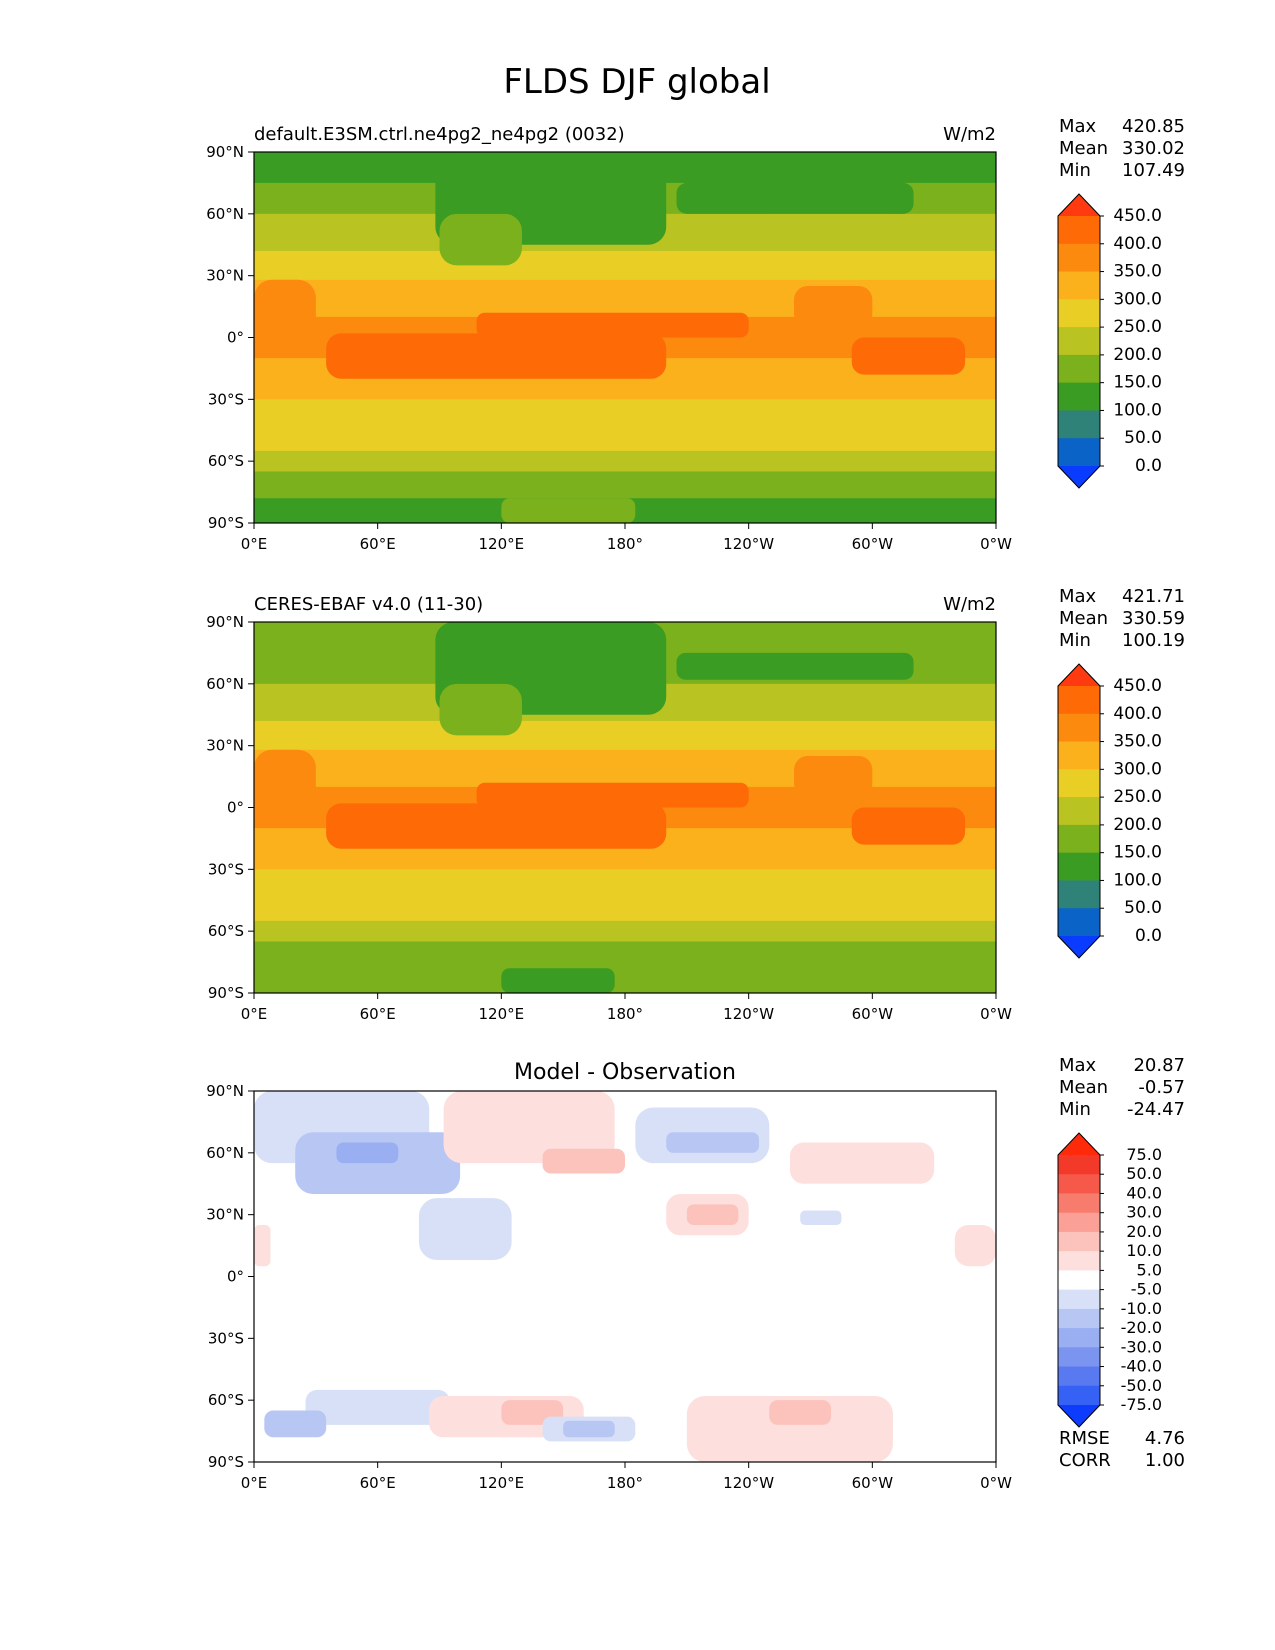 The image size is (1275, 1650). Describe the element at coordinates (1153, 148) in the screenshot. I see `stat-value: 330.02` at that location.